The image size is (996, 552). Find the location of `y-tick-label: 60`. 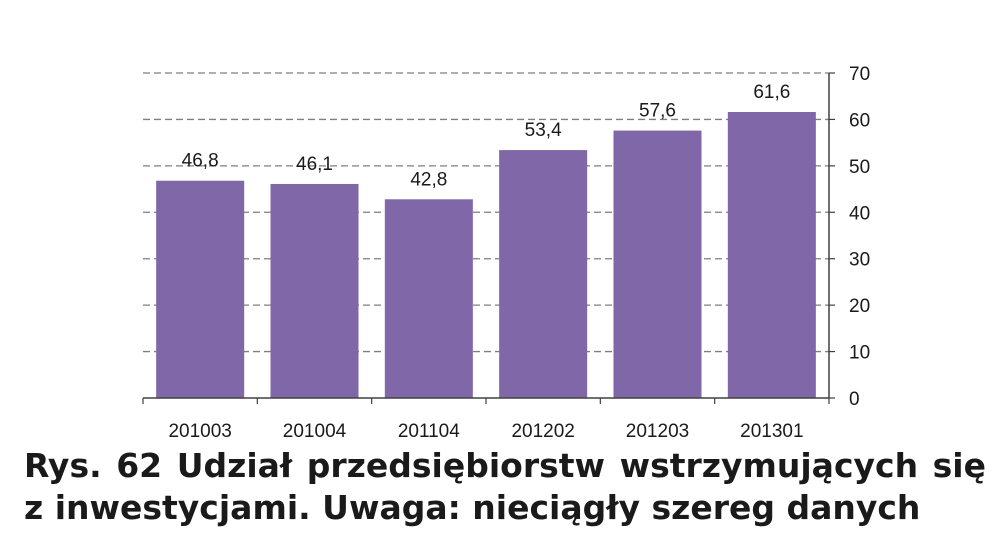

y-tick-label: 60 is located at coordinates (859, 120).